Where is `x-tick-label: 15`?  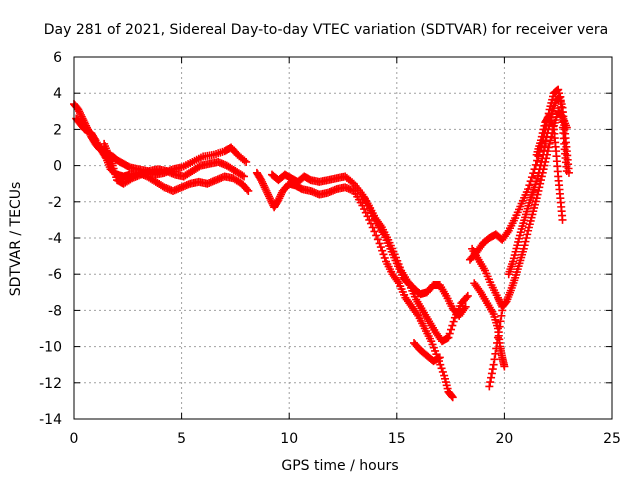
x-tick-label: 15 is located at coordinates (397, 439).